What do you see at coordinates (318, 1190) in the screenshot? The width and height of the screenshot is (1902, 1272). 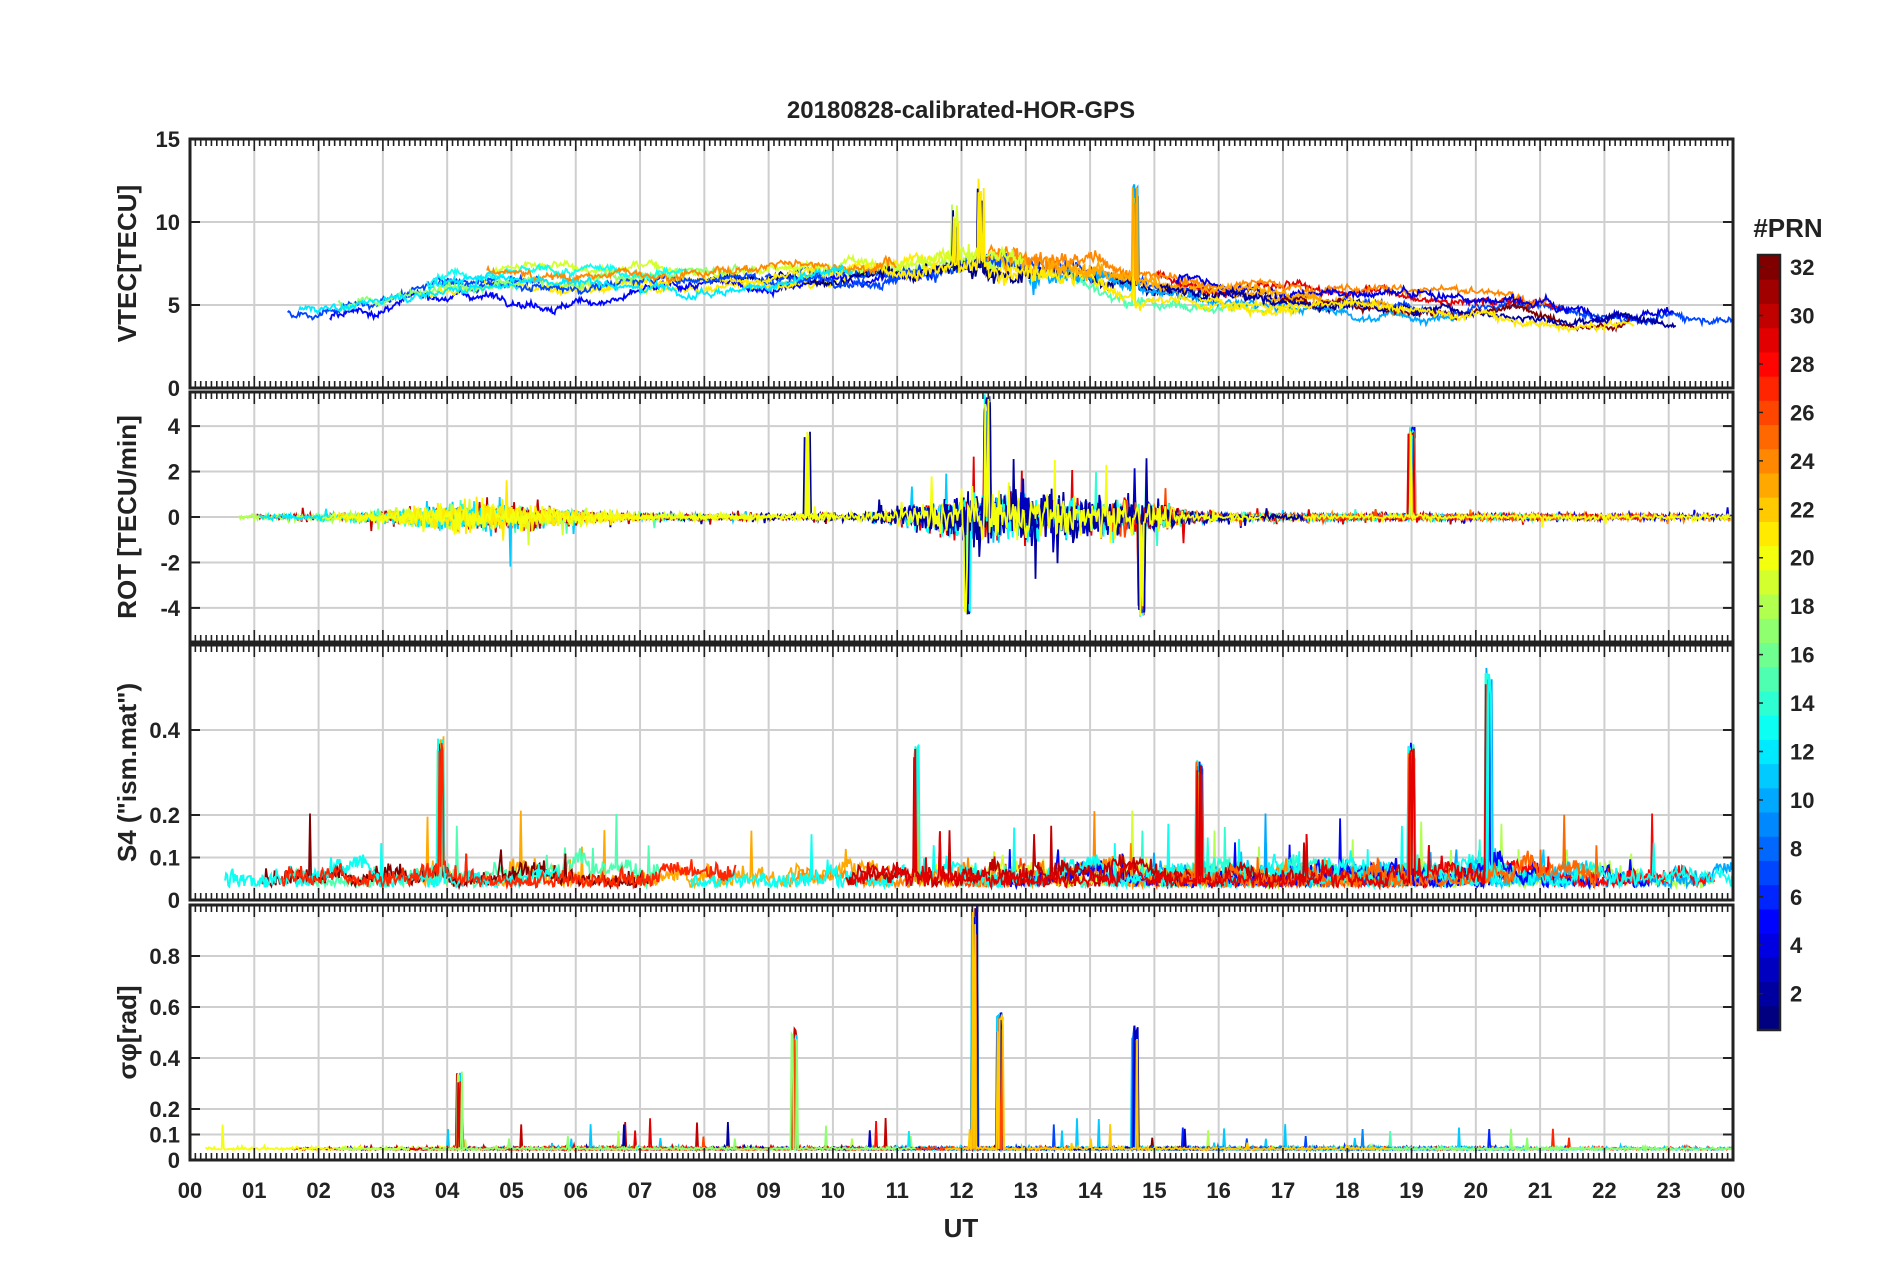 I see `x-tick-label: 02` at bounding box center [318, 1190].